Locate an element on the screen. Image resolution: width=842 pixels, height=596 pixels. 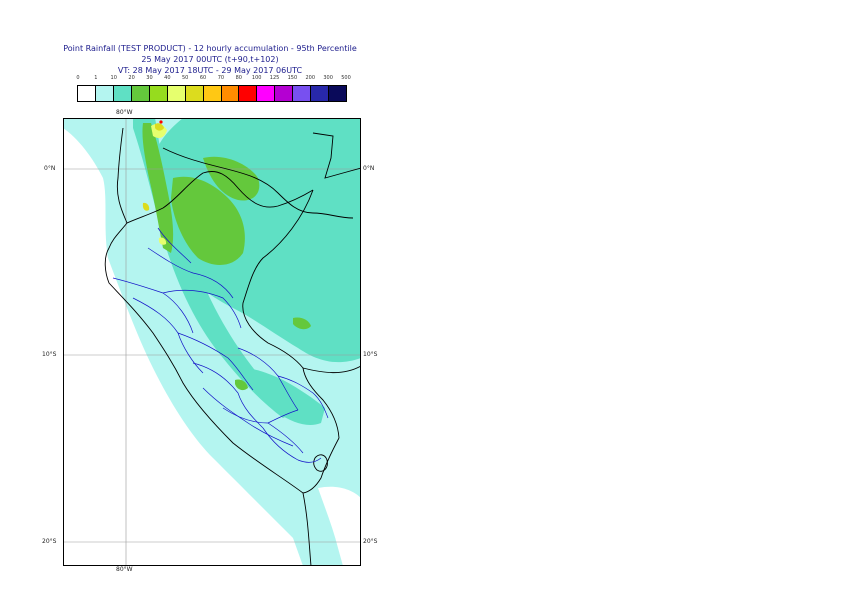
legend-tick-label: 20 is located at coordinates (131, 78).